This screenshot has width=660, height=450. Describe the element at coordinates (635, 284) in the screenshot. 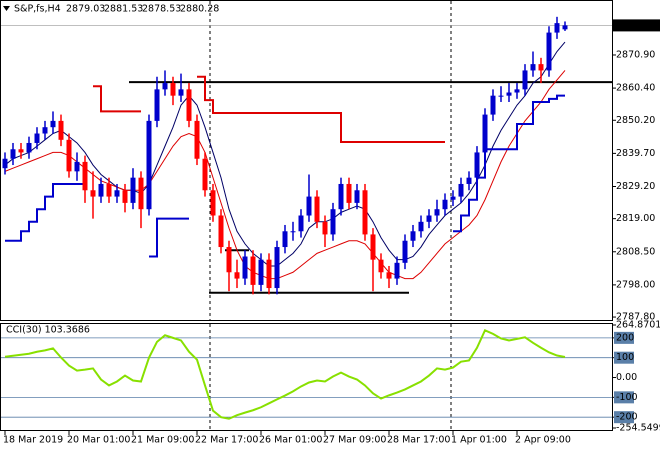

I see `y-tick-label: 2798.00` at that location.